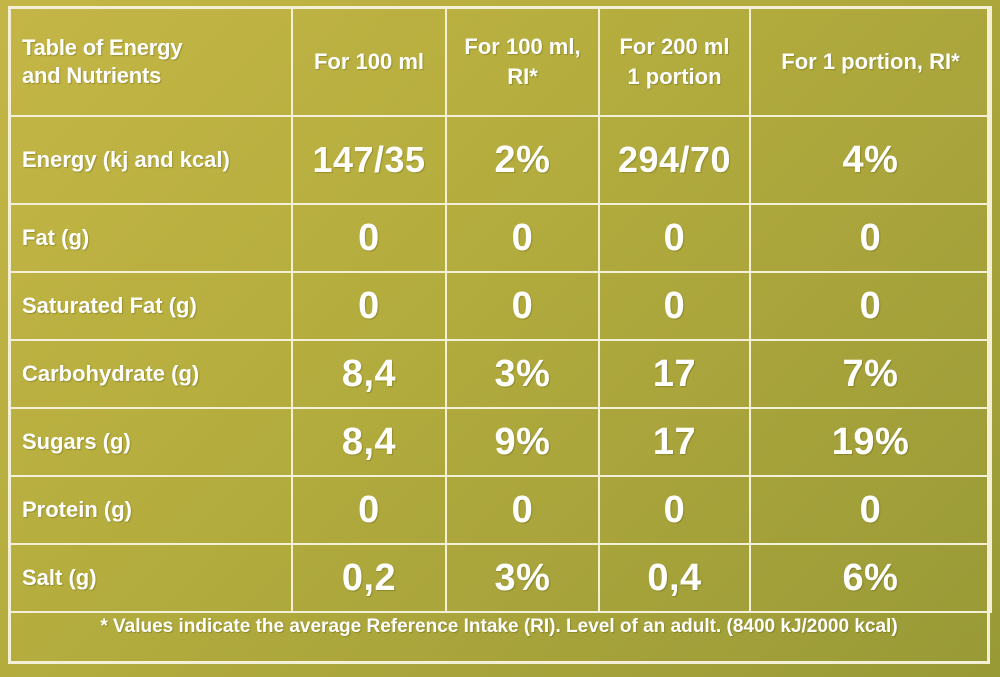  What do you see at coordinates (674, 578) in the screenshot?
I see `value-per200ml: 0,4` at bounding box center [674, 578].